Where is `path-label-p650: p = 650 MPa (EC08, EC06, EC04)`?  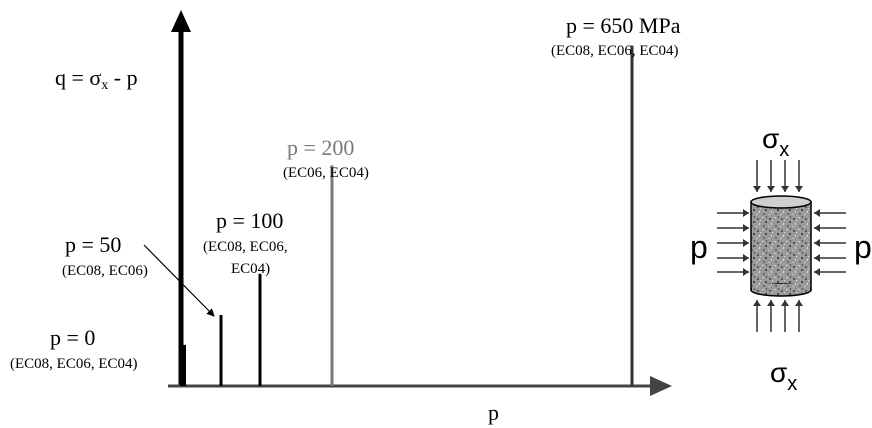 path-label-p650: p = 650 MPa (EC08, EC06, EC04) is located at coordinates (616, 36).